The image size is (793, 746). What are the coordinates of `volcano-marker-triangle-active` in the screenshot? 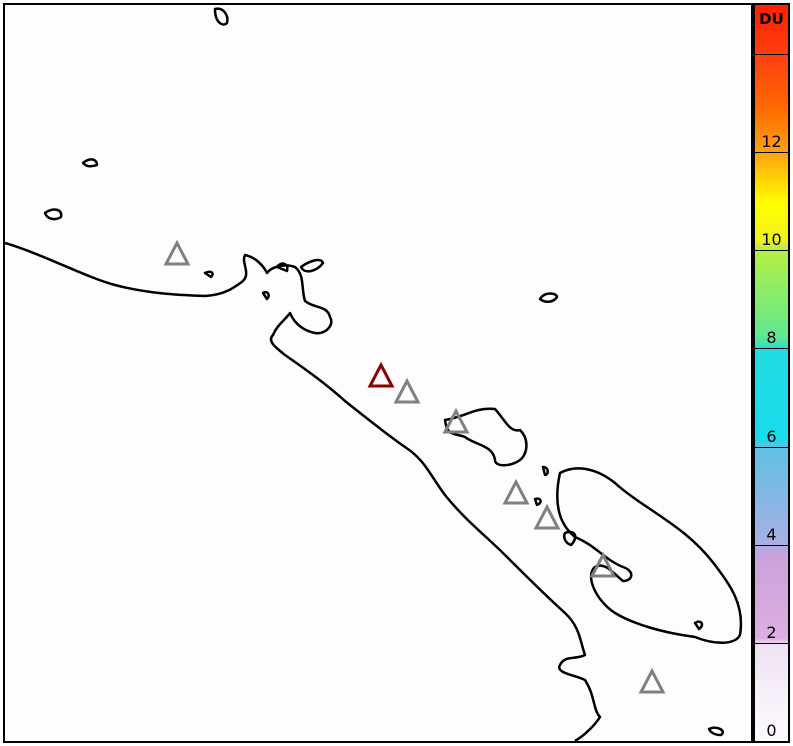 It's located at (381, 374).